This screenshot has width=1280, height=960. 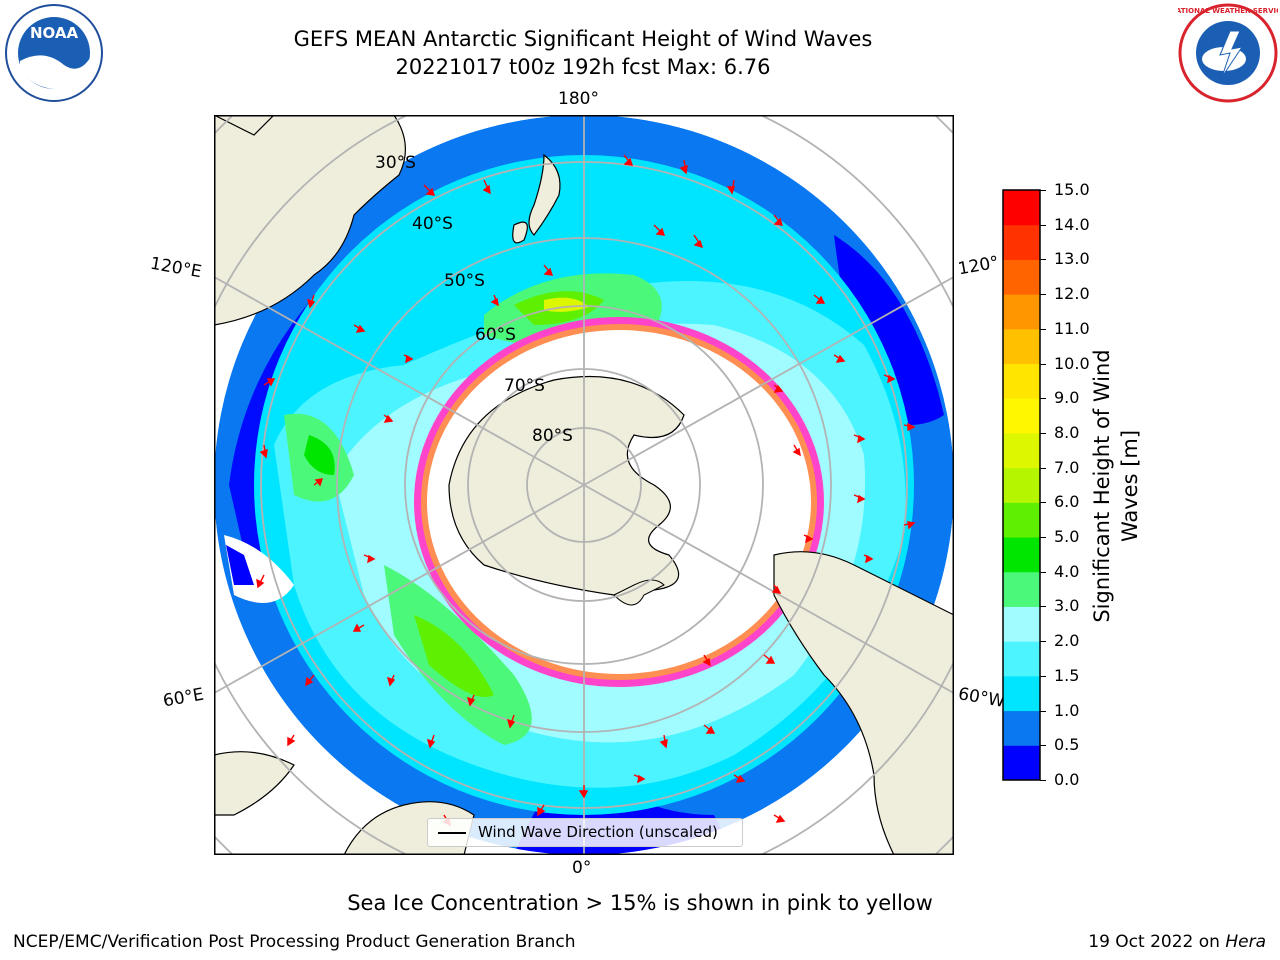 What do you see at coordinates (474, 299) in the screenshot?
I see `latitude-labels: 30°S 40°S 50°S 60°S 70°S 80°S` at bounding box center [474, 299].